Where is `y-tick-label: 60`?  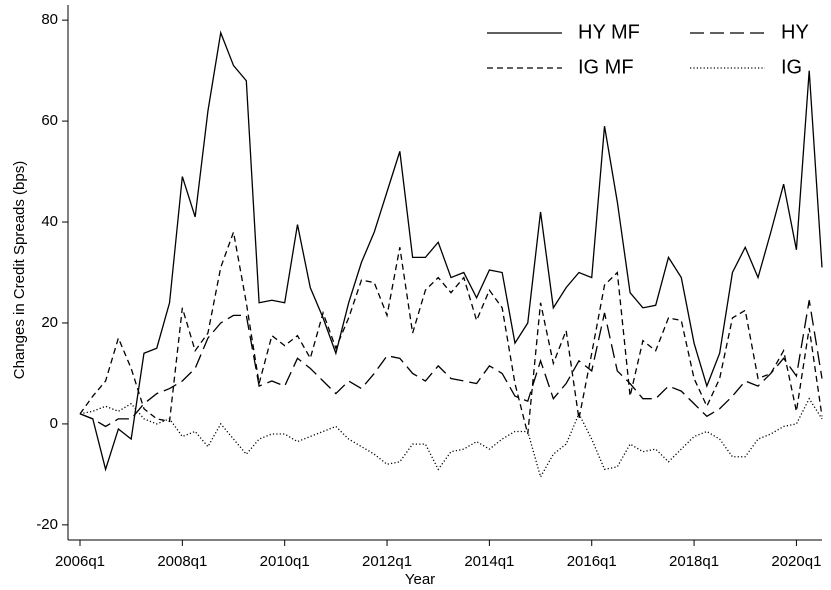 y-tick-label: 60 is located at coordinates (49, 120).